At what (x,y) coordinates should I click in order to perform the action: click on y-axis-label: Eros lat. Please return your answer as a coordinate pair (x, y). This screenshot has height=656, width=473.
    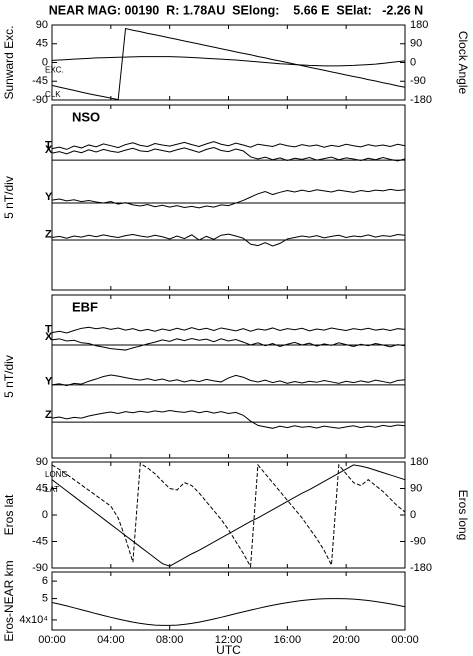
    Looking at the image, I should click on (9, 514).